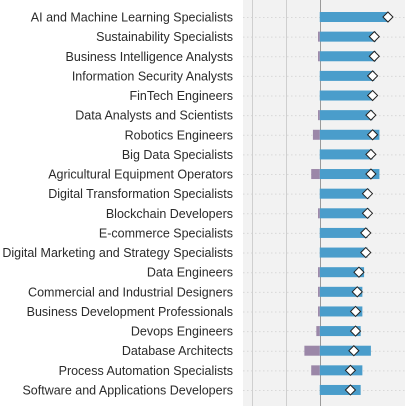 This screenshot has height=406, width=405. I want to click on category-label: Information Security Analysts, so click(152, 76).